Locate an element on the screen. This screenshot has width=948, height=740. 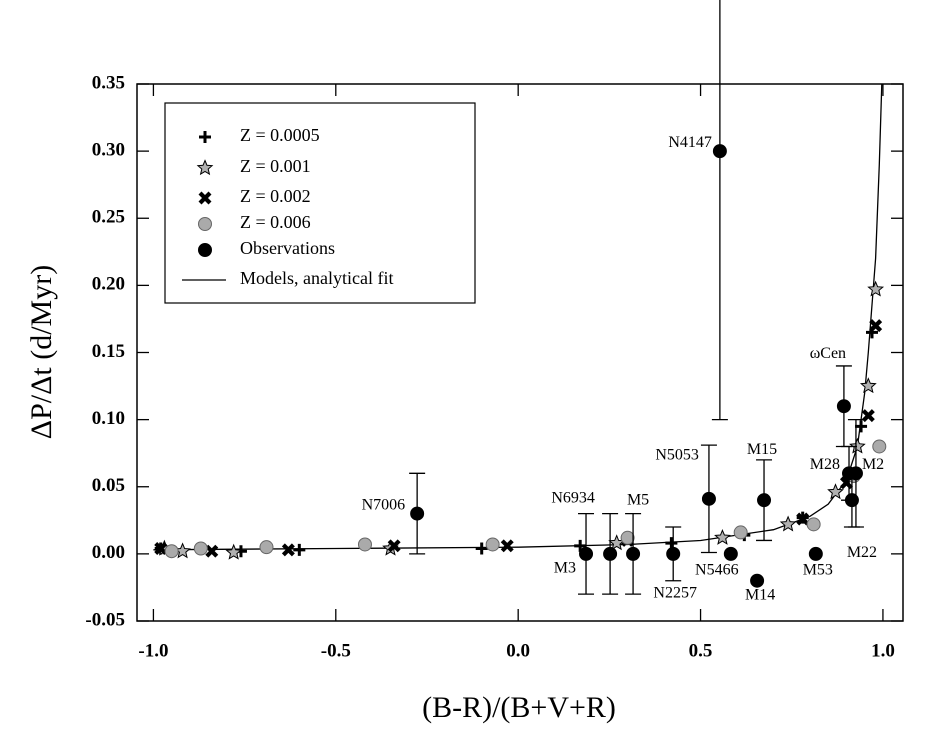
y-tick-label: 0.15 is located at coordinates (108, 351).